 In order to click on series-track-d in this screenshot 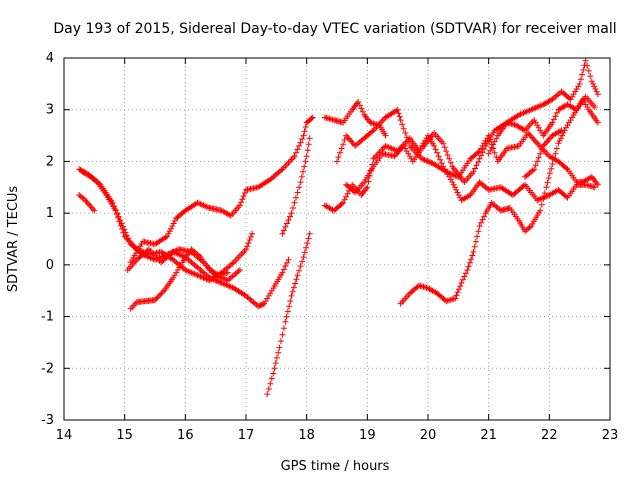, I will do `click(208, 278)`.